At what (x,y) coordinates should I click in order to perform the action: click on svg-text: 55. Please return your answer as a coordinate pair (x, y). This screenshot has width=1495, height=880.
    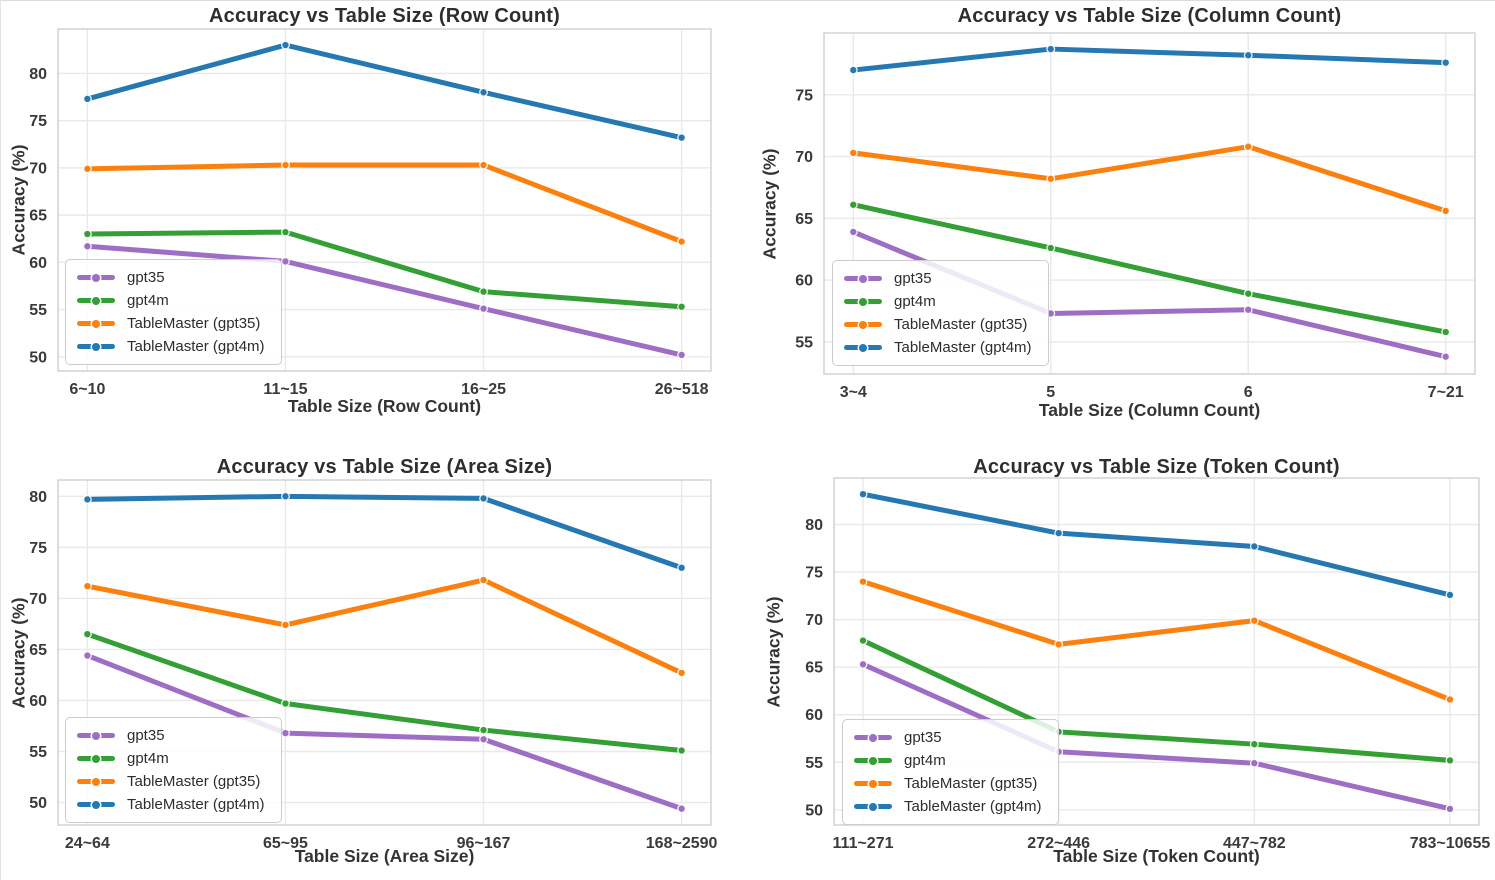
    Looking at the image, I should click on (38, 310).